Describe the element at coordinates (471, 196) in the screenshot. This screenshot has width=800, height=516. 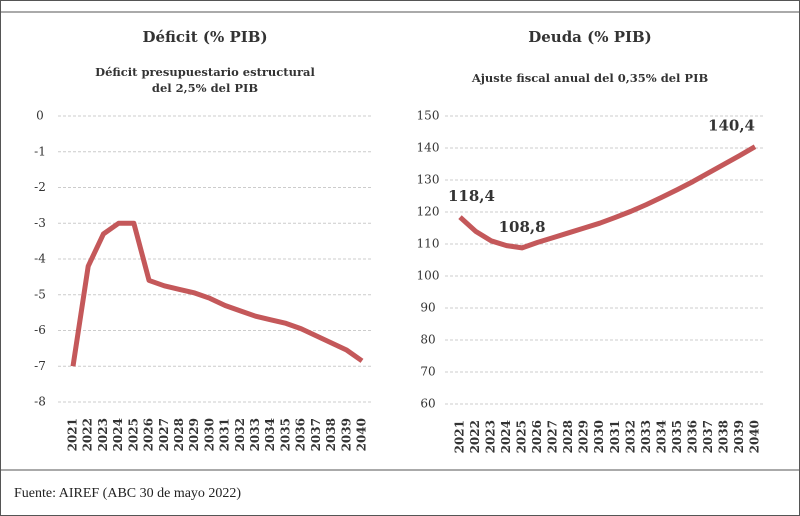
I see `value-label: 118,4` at that location.